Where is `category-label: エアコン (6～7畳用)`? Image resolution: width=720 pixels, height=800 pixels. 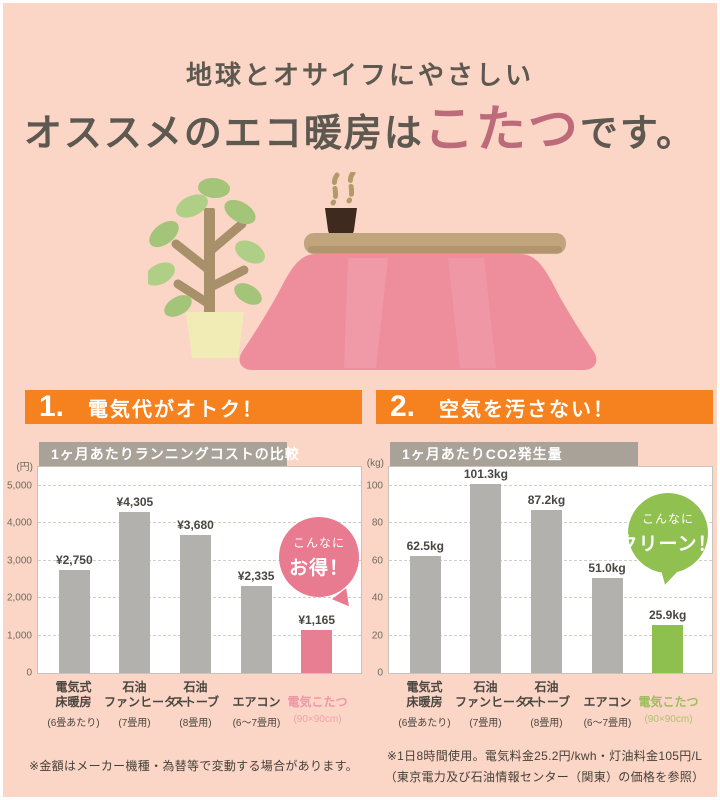
category-label: エアコン (6～7畳用) is located at coordinates (607, 704).